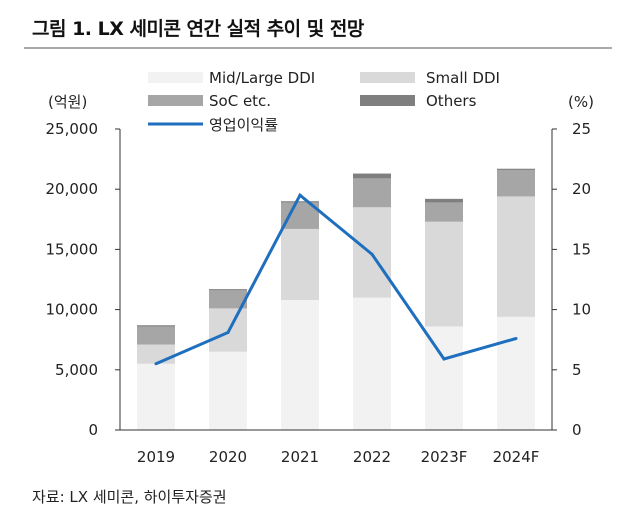 This screenshot has height=531, width=628. Describe the element at coordinates (300, 364) in the screenshot. I see `bar-mid-large-ddi-2021` at that location.